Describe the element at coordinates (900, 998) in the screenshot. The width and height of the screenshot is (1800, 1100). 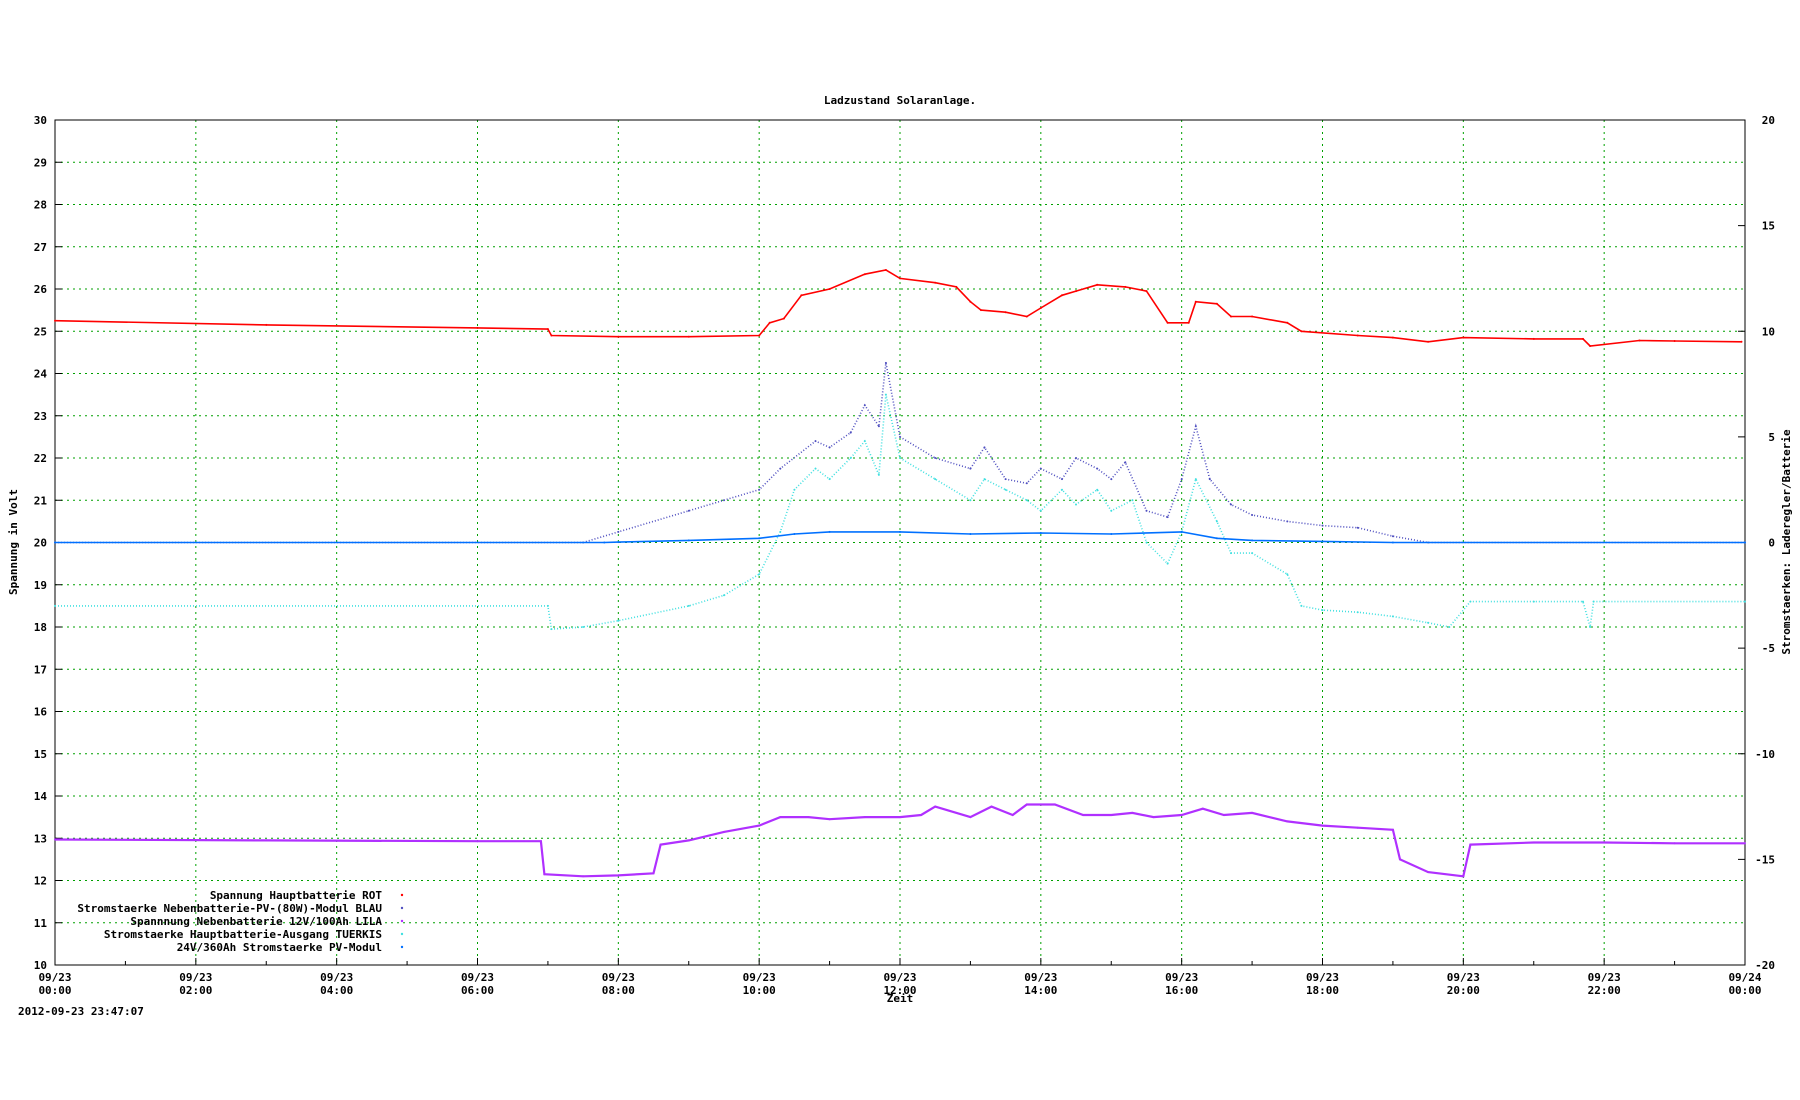
I see `x-axis-label: Zeit` at that location.